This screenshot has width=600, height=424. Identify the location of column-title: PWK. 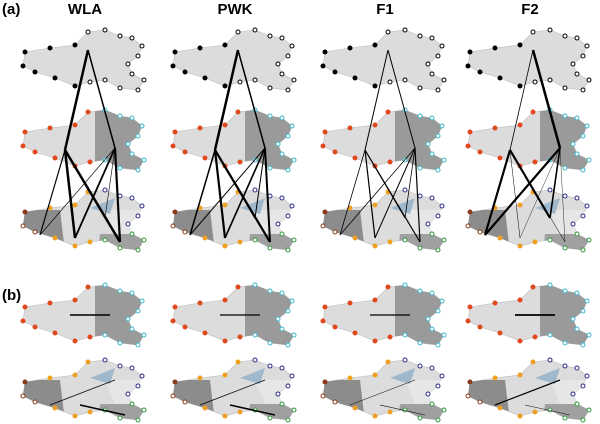
(235, 9).